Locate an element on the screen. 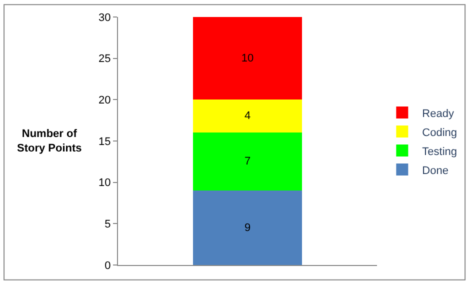  y-tick-label: 30 is located at coordinates (104, 18).